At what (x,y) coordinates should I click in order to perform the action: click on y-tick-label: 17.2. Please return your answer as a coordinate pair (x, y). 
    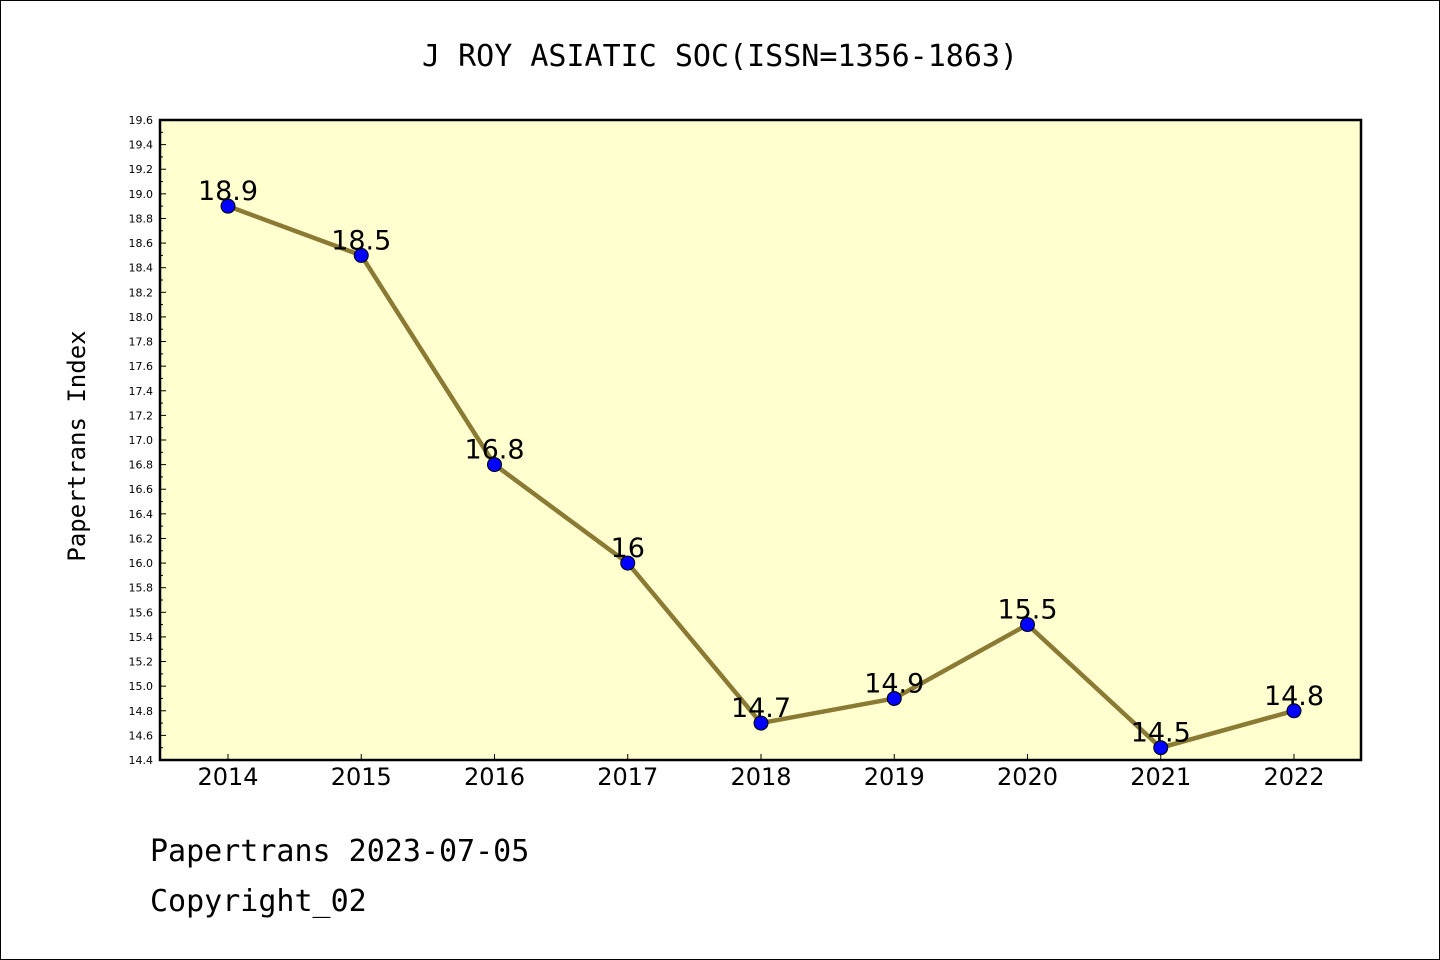
    Looking at the image, I should click on (141, 415).